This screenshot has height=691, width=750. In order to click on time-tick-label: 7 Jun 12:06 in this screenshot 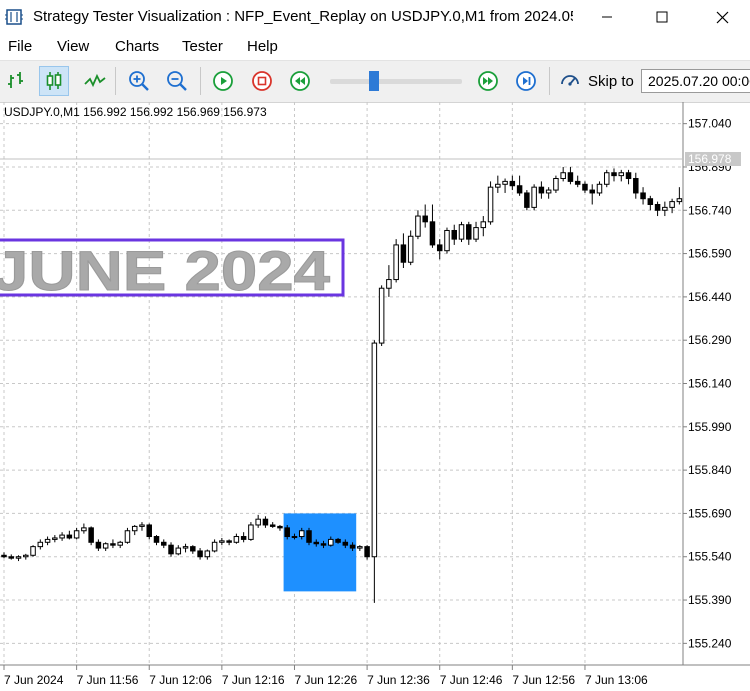, I will do `click(180, 680)`.